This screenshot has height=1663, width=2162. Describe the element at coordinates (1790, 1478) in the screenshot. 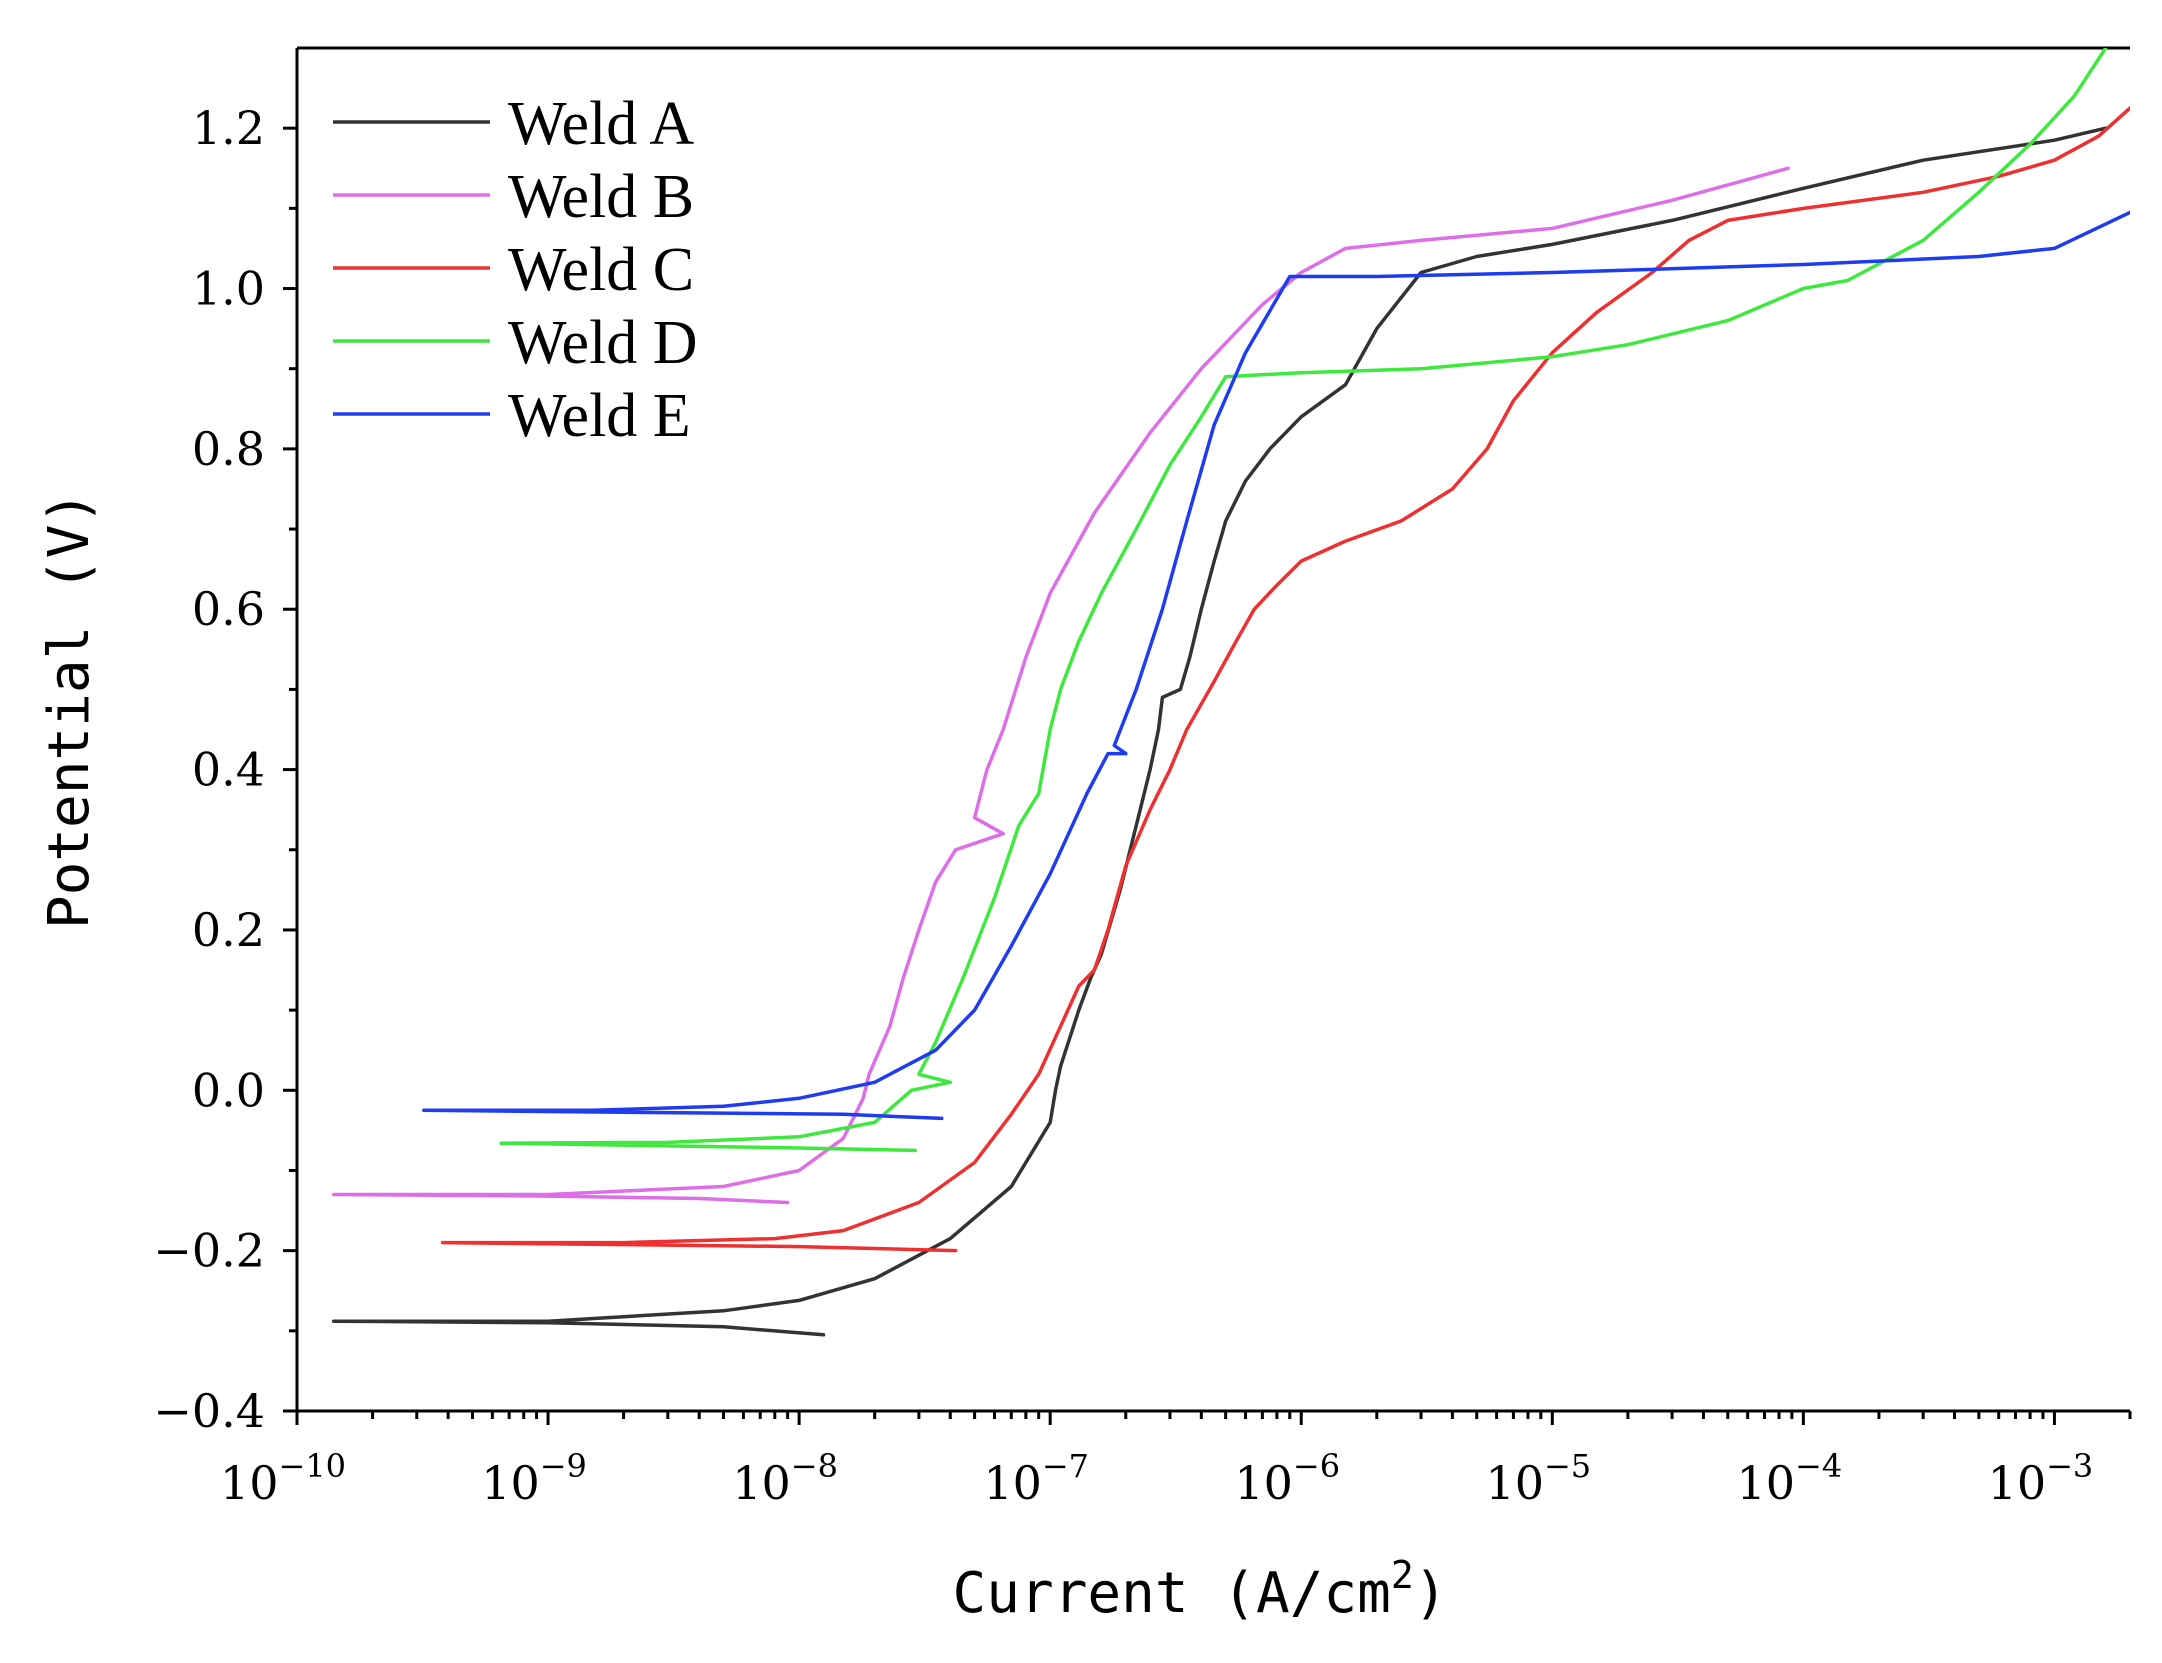

I see `x-tick-label: 10⁻⁴` at that location.